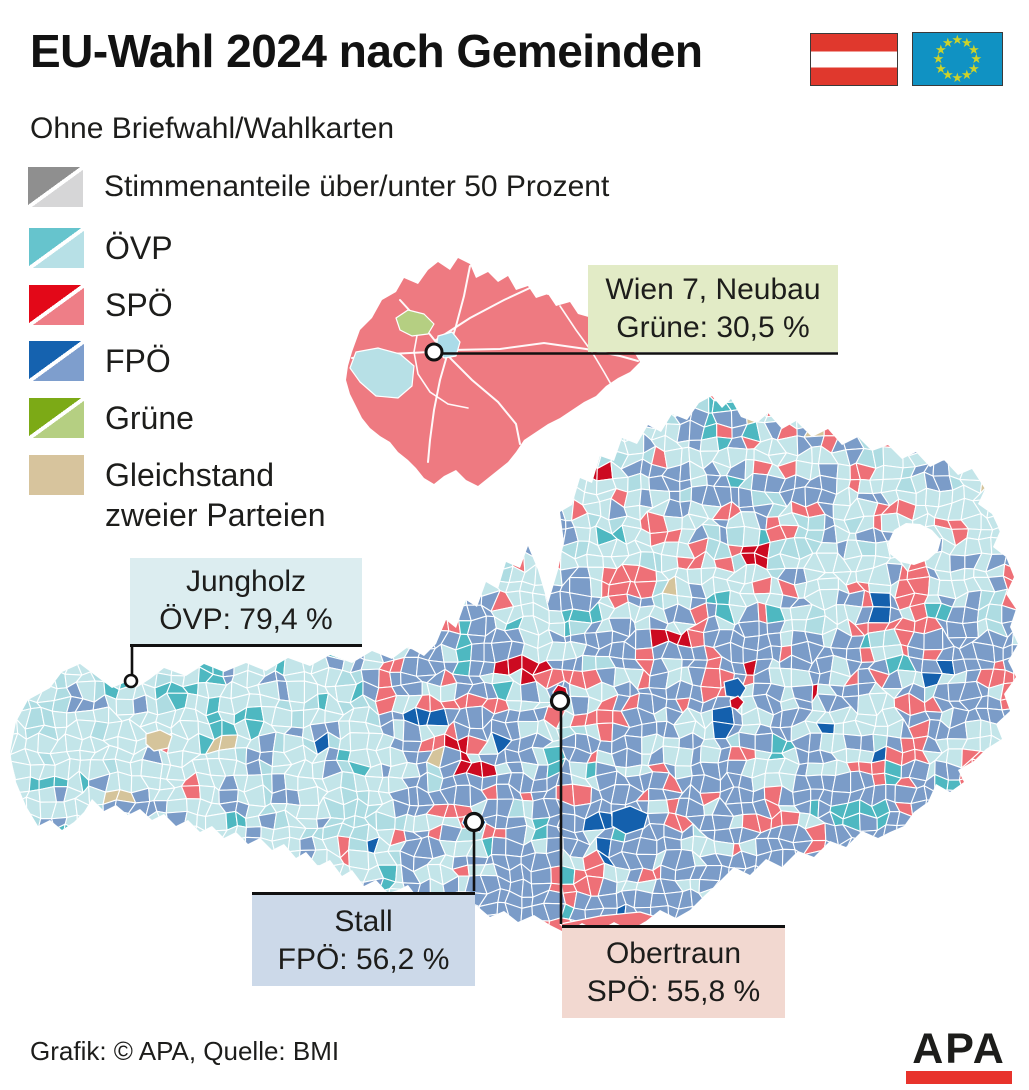 This screenshot has width=1029, height=1090. I want to click on spoe-swatch-icon, so click(56, 305).